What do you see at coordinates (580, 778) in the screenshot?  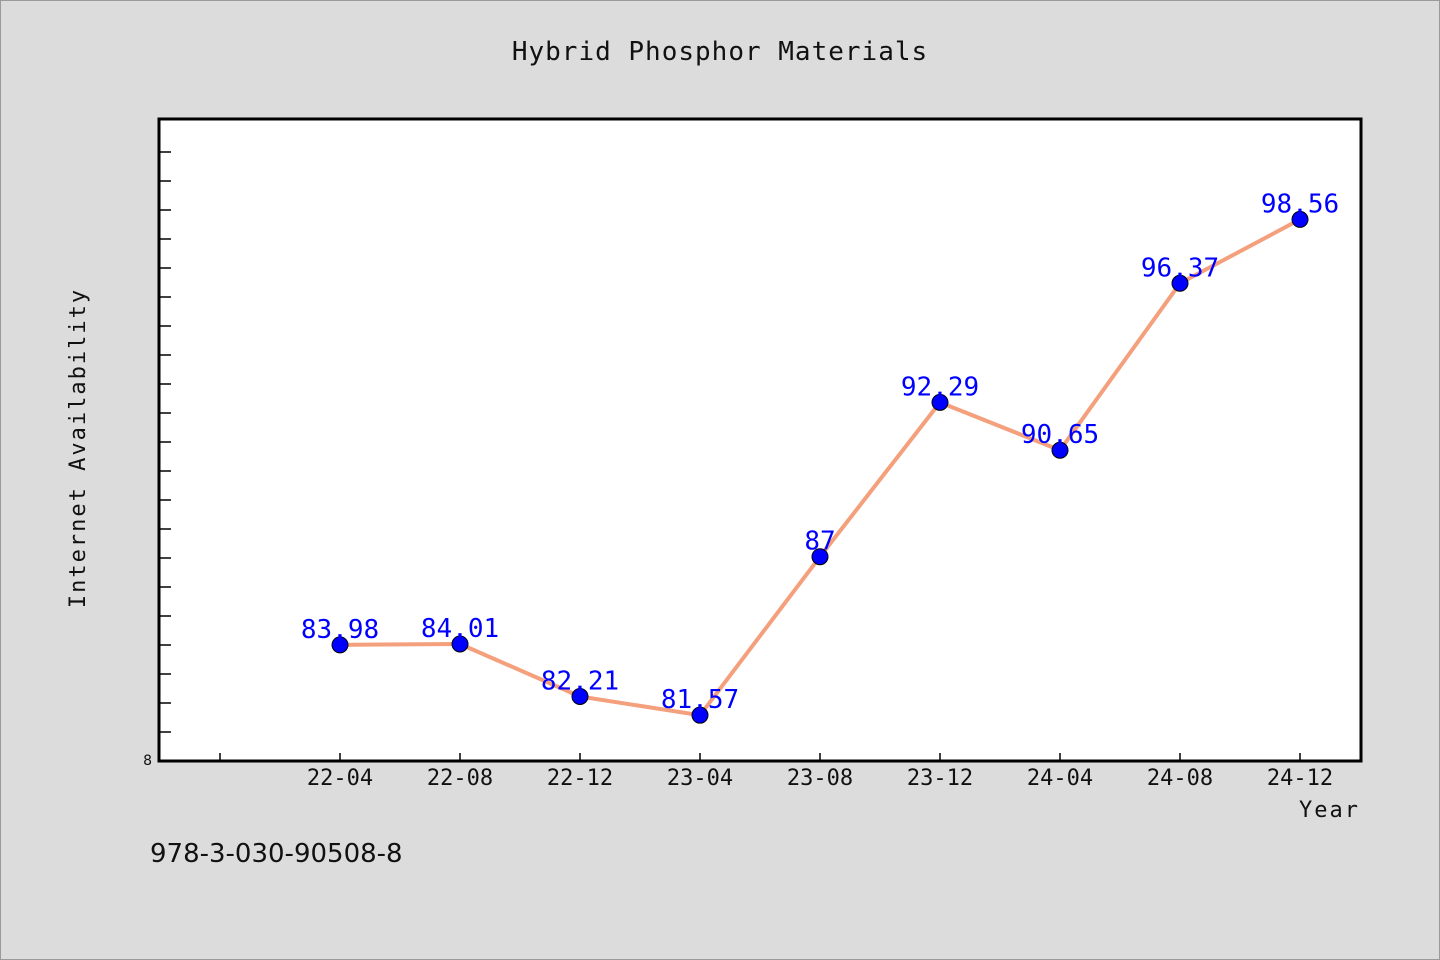 I see `x-tick-label-22-12: 22-12` at bounding box center [580, 778].